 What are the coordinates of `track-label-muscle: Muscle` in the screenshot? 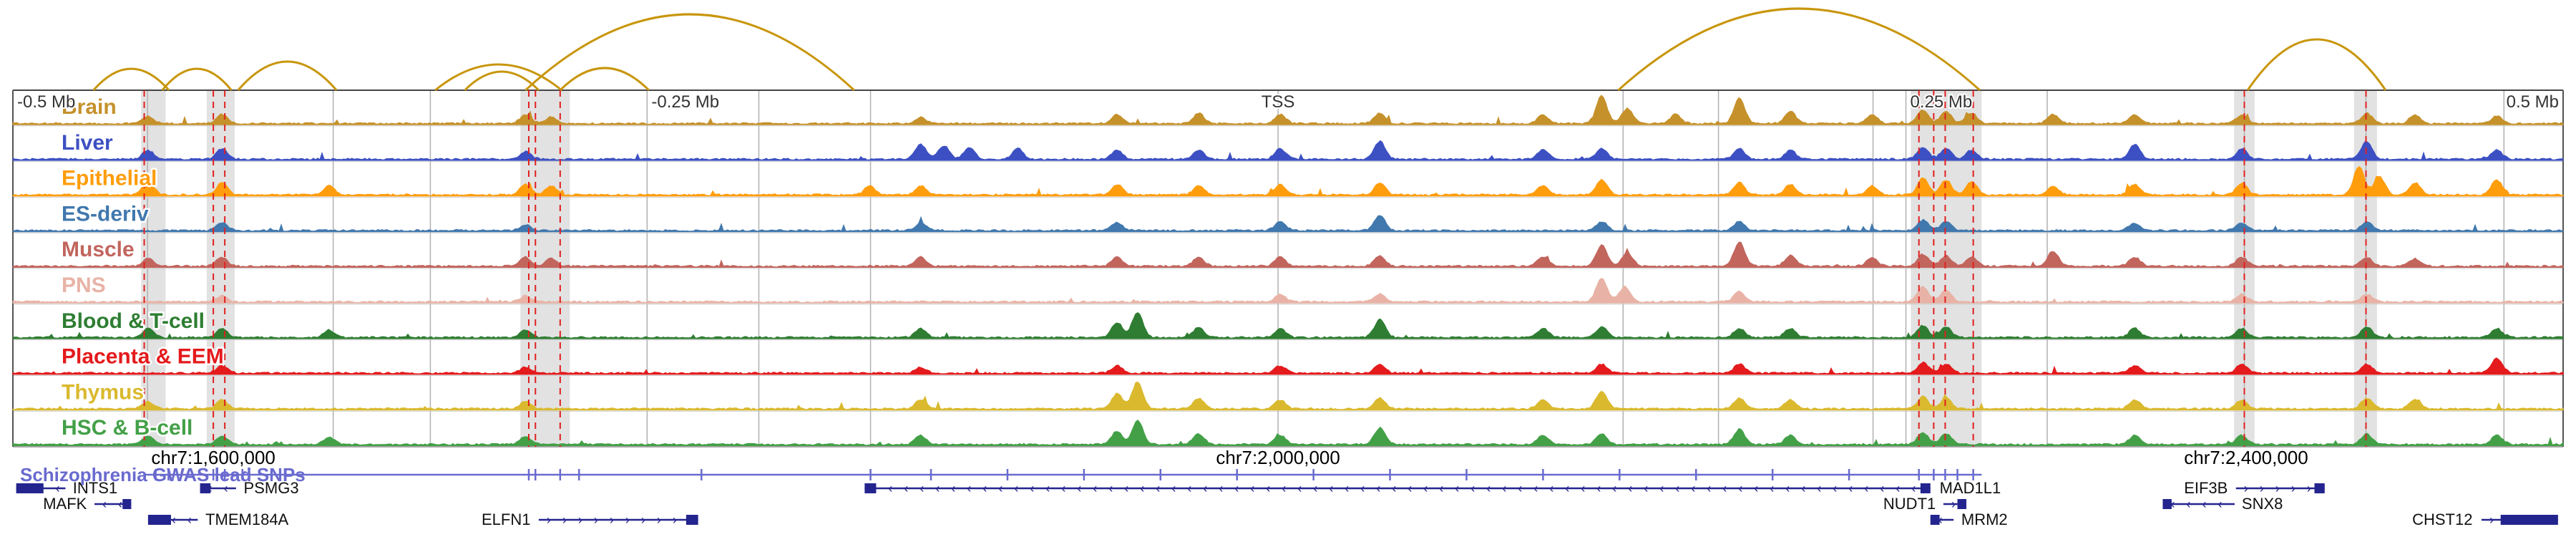 It's located at (98, 249).